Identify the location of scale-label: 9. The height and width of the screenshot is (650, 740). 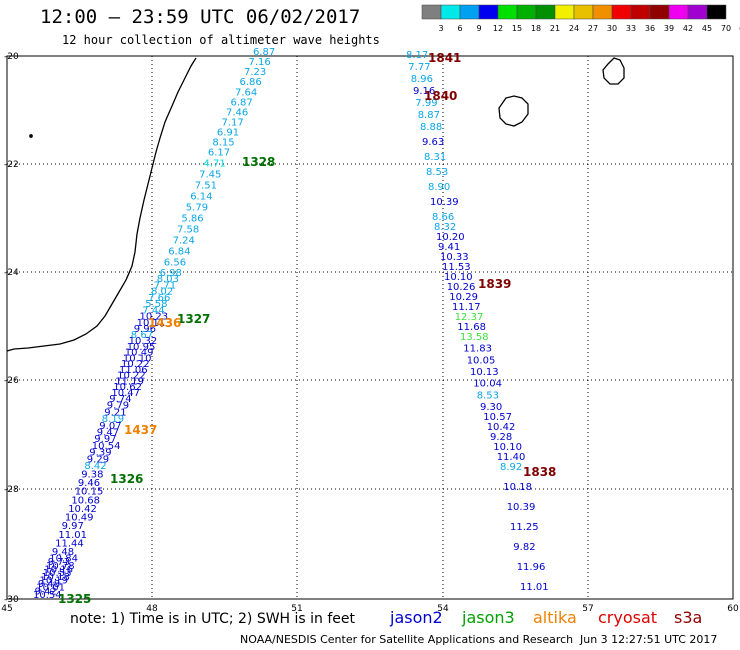
(478, 28).